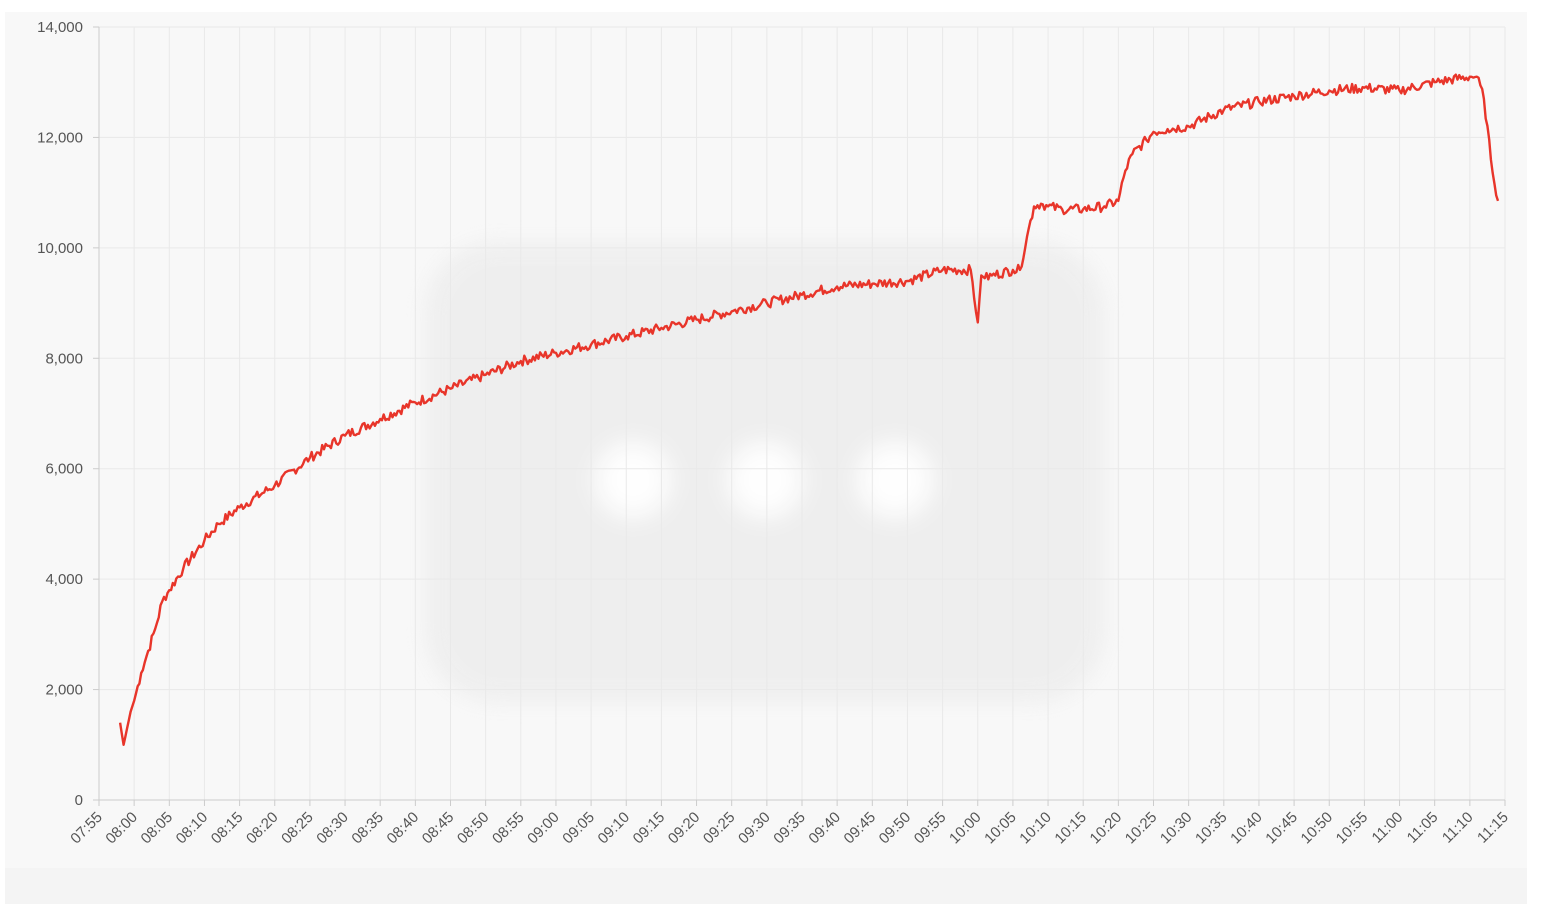  Describe the element at coordinates (86, 828) in the screenshot. I see `x-tick-label: 07:55` at that location.